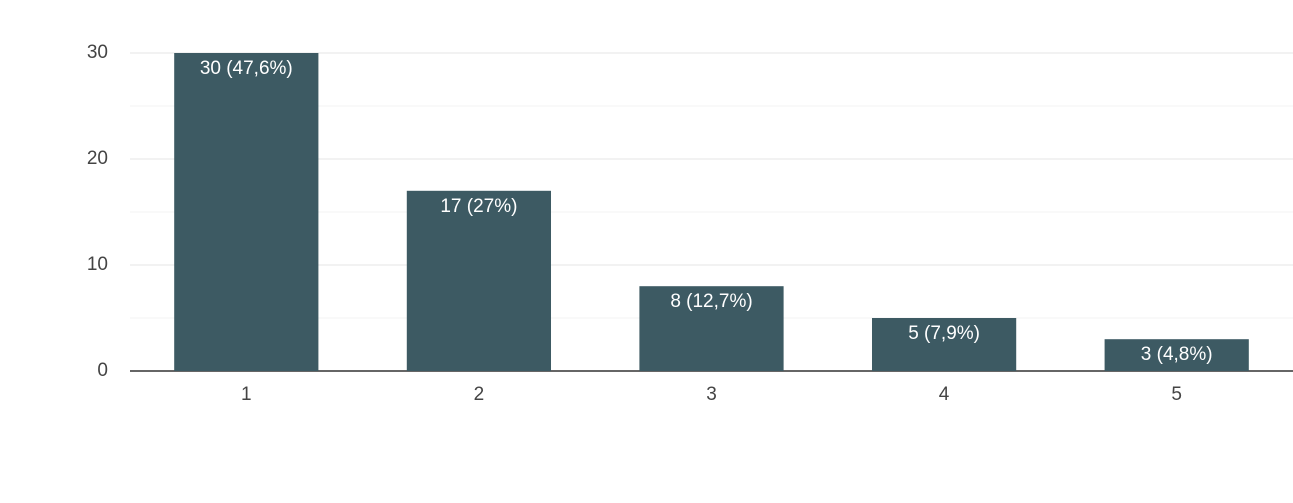  Describe the element at coordinates (97, 52) in the screenshot. I see `y-tick-label: 30` at that location.